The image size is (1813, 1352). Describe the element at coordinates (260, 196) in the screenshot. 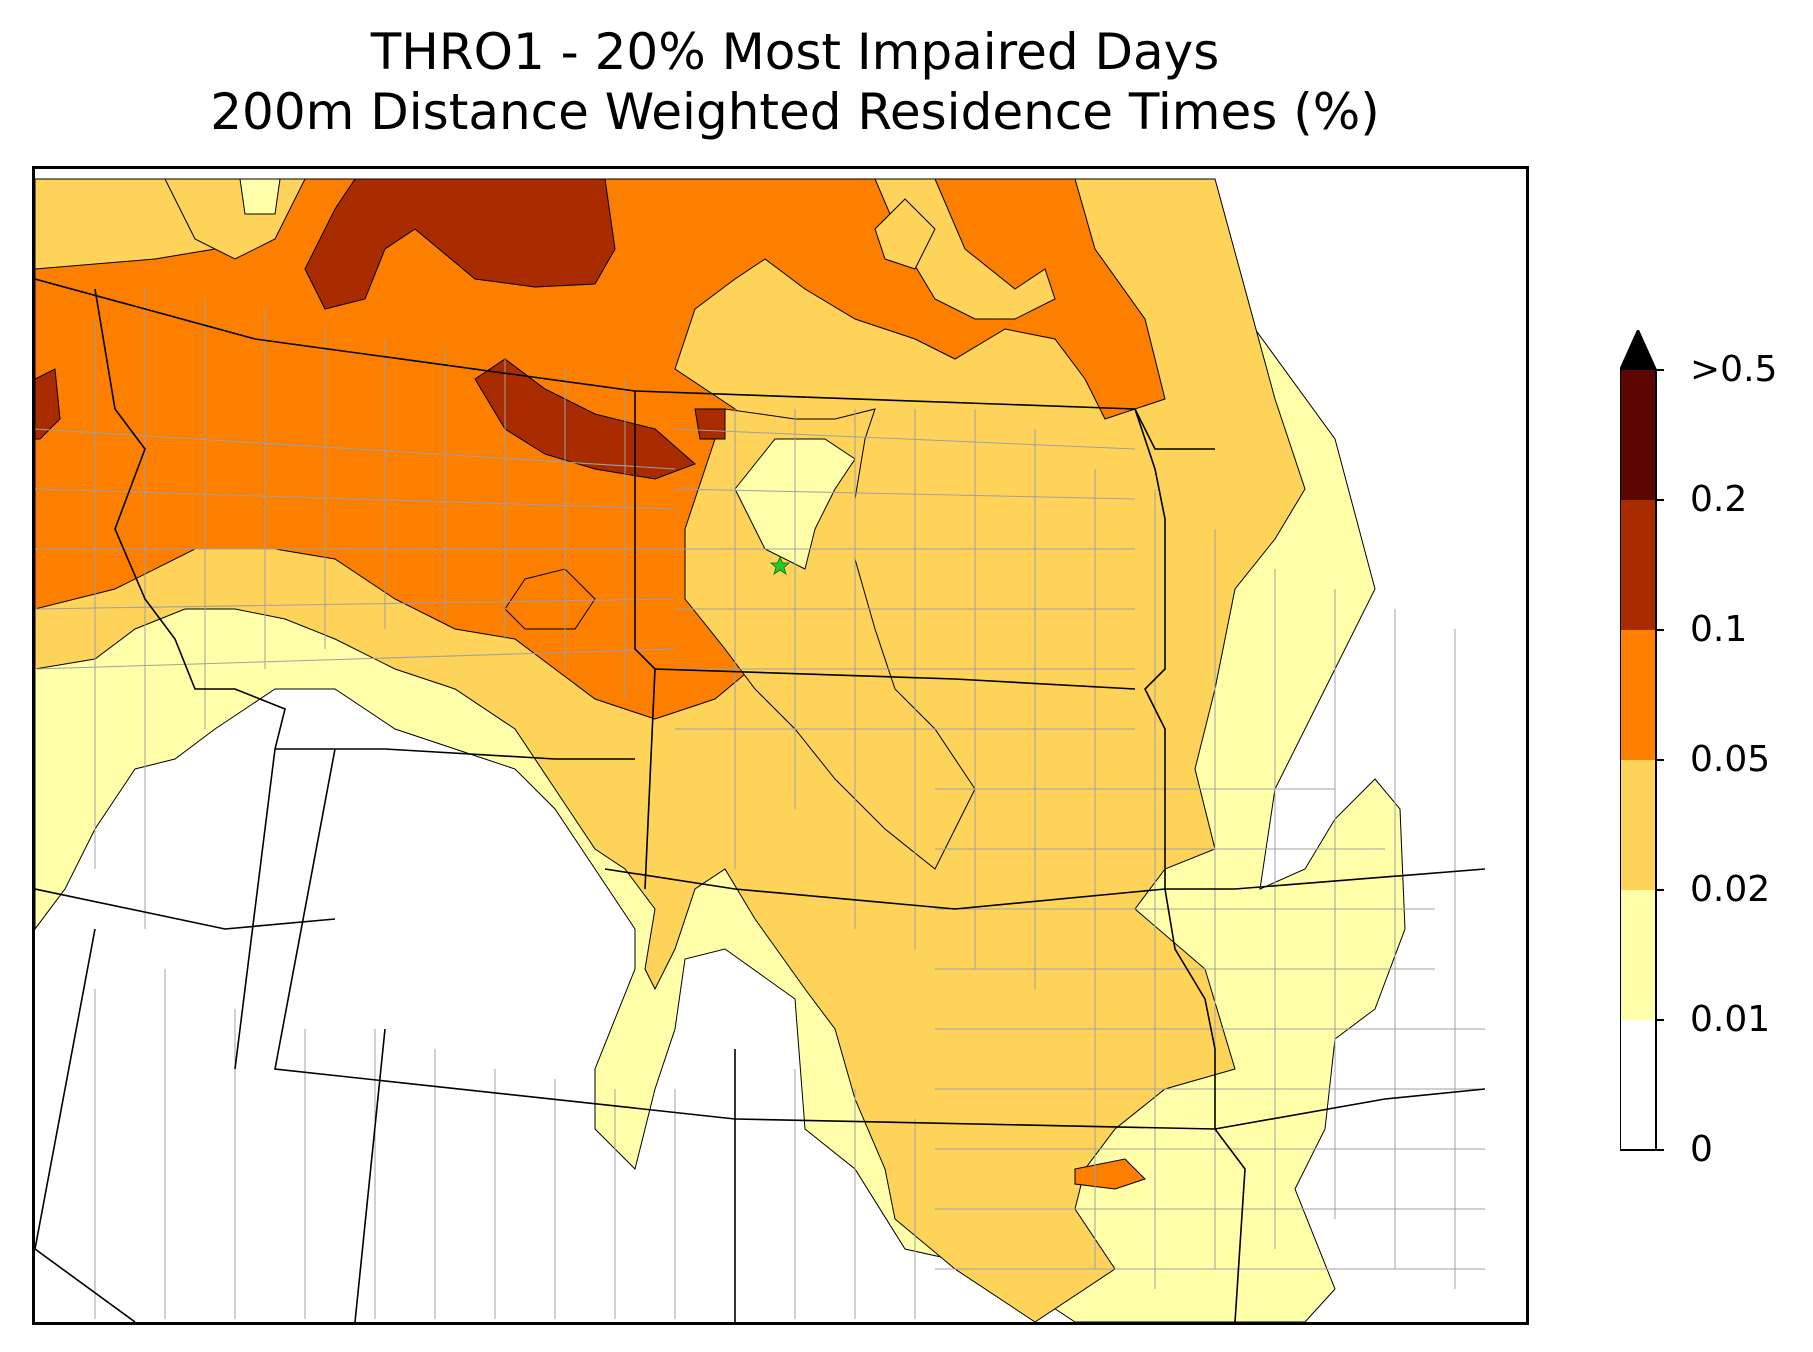

I see `contour-level-1-nw-pocket` at that location.